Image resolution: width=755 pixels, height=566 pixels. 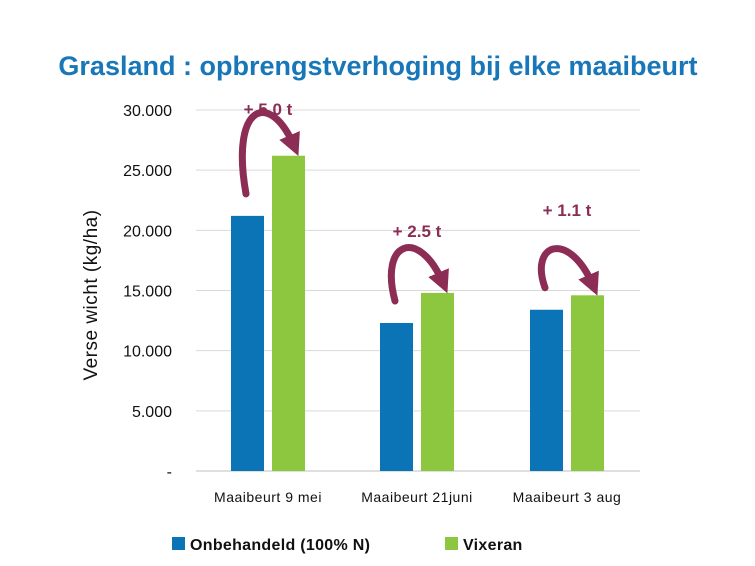 I want to click on y-tick-label: -, so click(x=169, y=472).